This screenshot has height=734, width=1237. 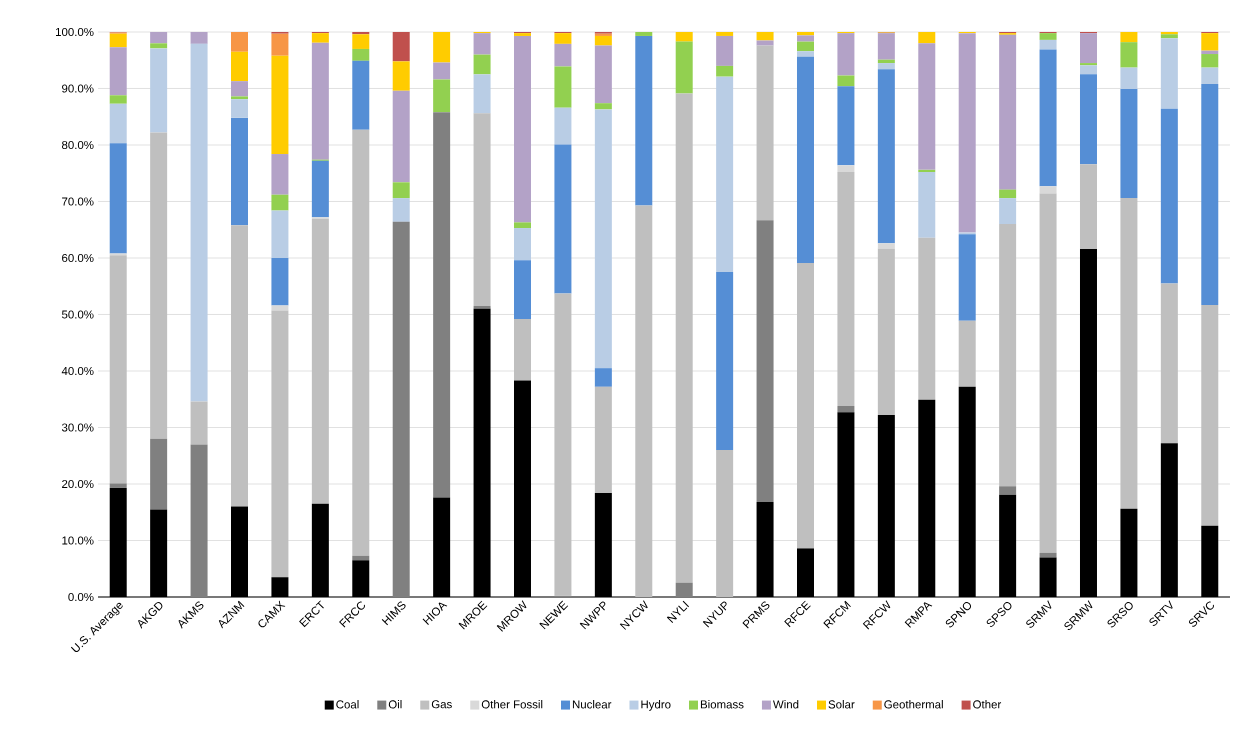 What do you see at coordinates (512, 704) in the screenshot?
I see `legend-label: Other Fossil` at bounding box center [512, 704].